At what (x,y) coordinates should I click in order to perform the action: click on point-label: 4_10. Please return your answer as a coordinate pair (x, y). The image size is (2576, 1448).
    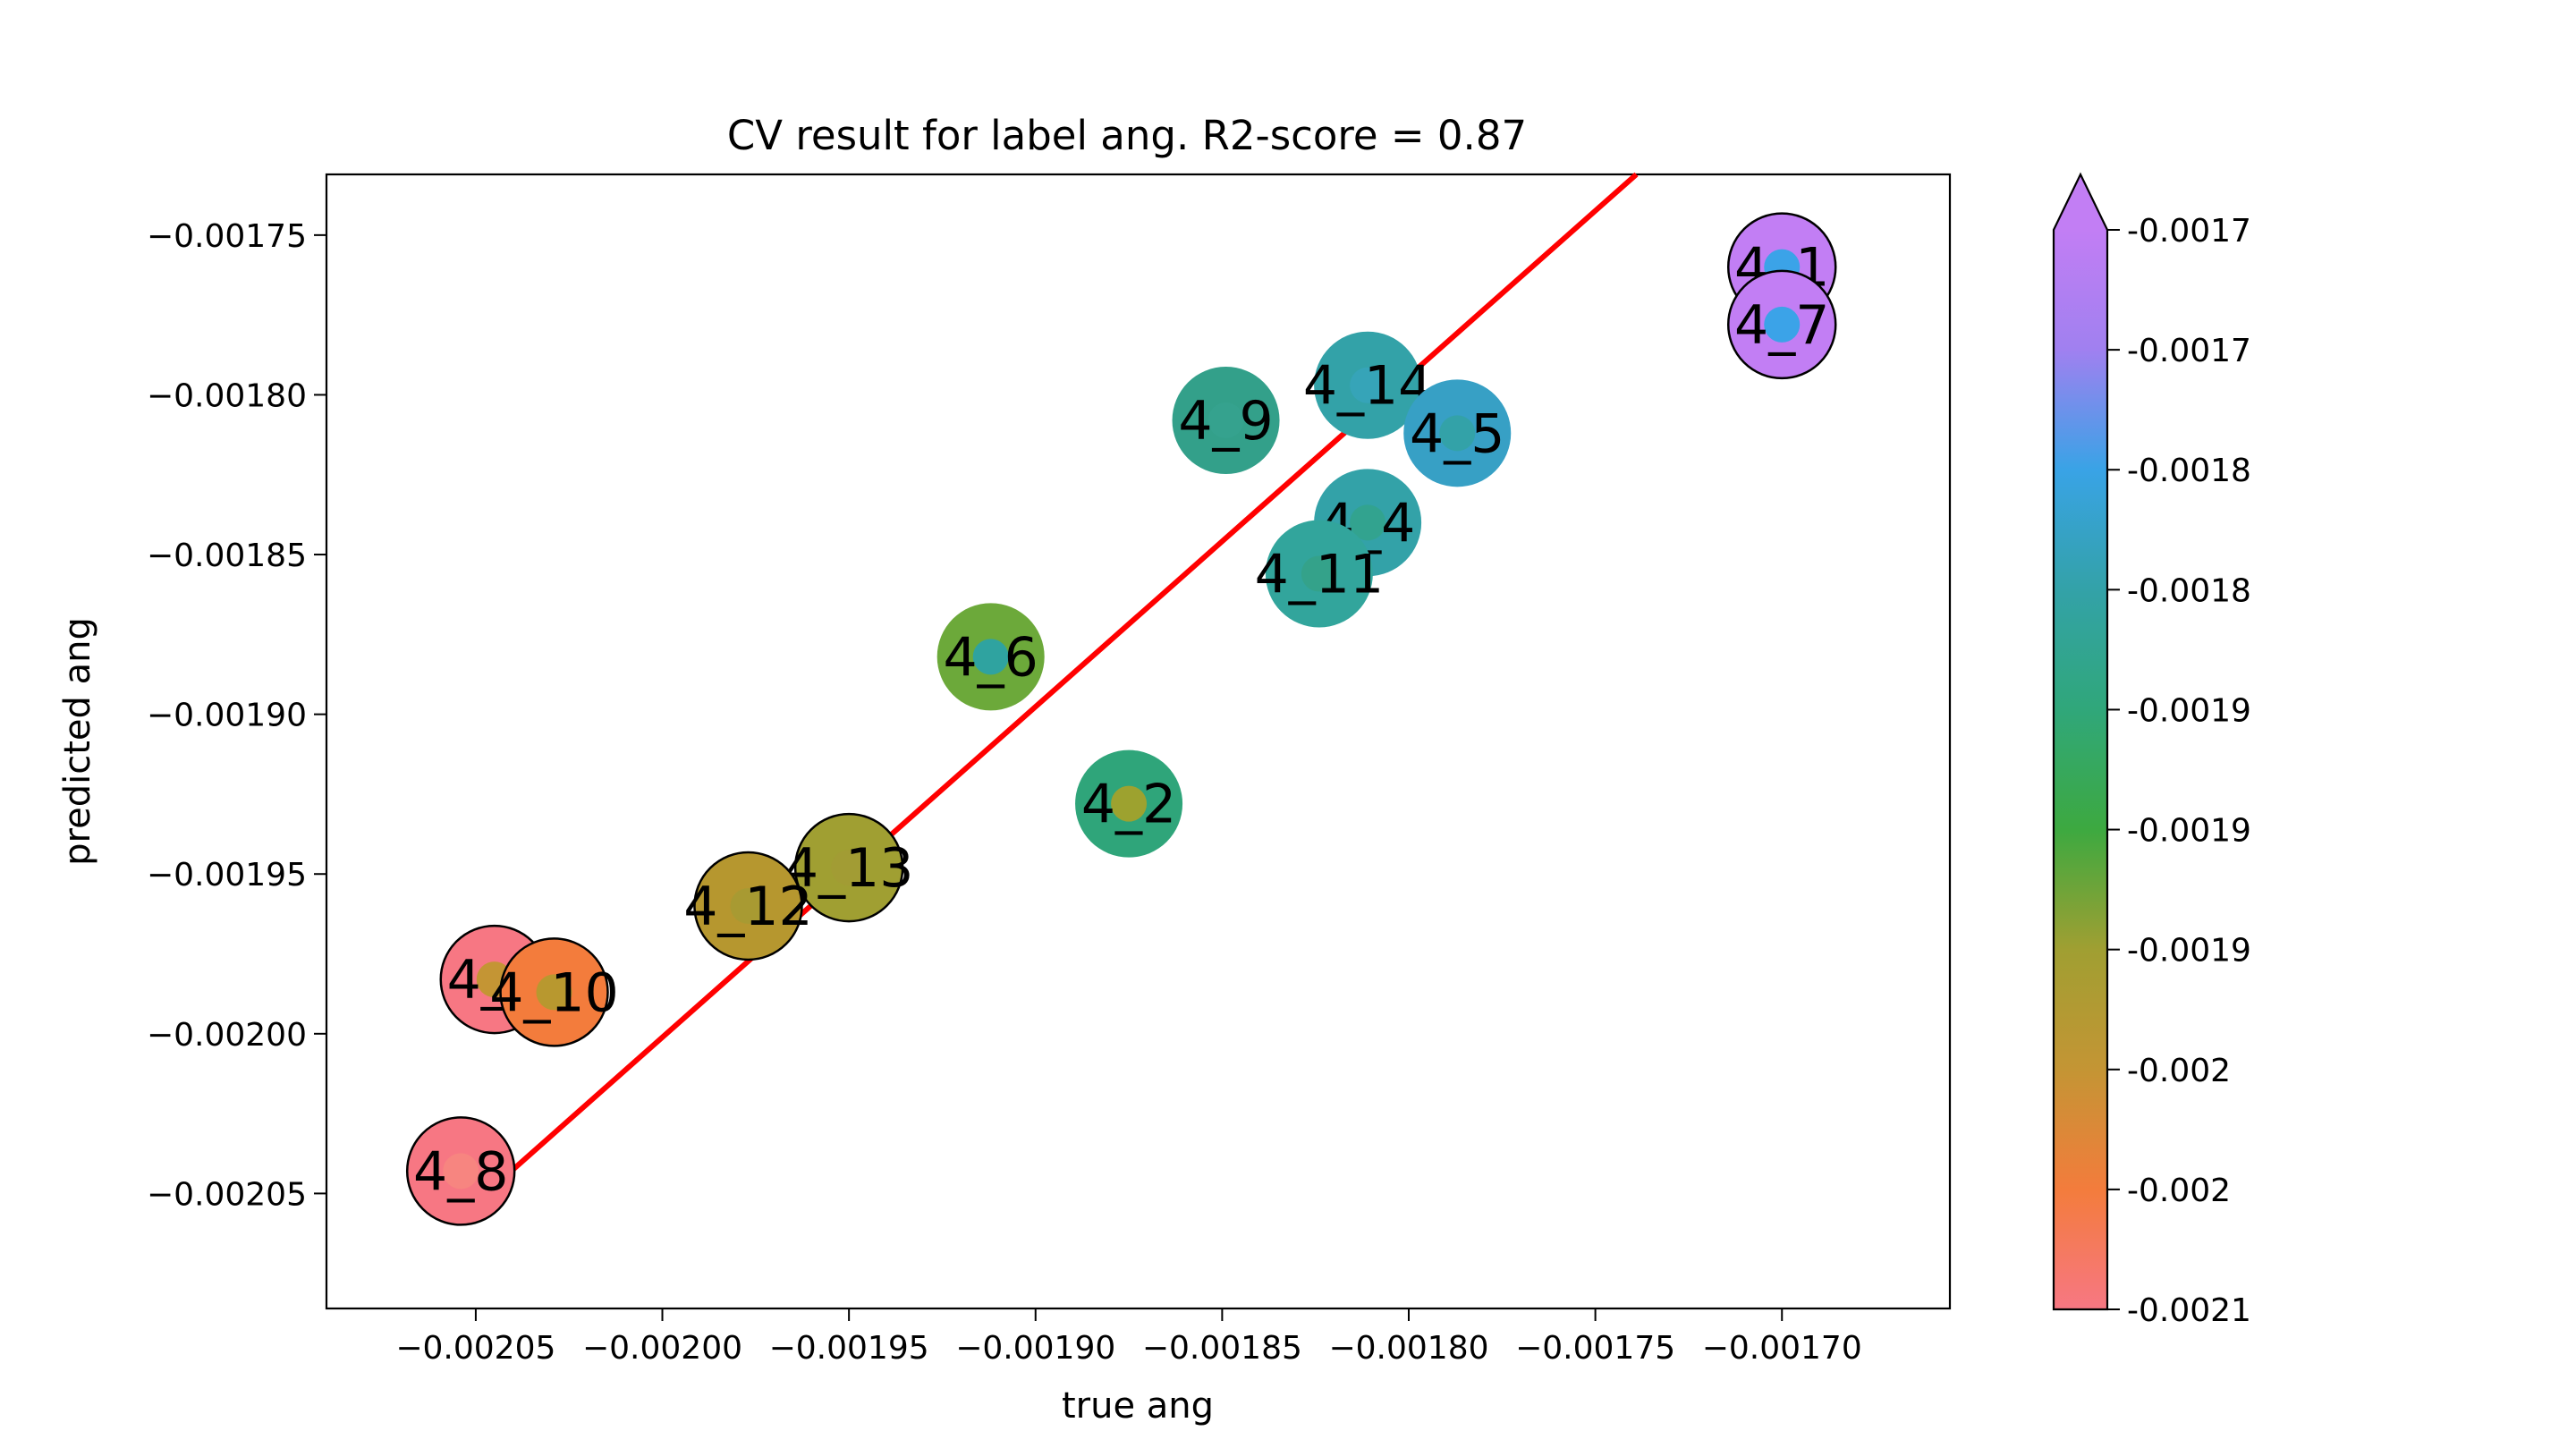
    Looking at the image, I should click on (554, 992).